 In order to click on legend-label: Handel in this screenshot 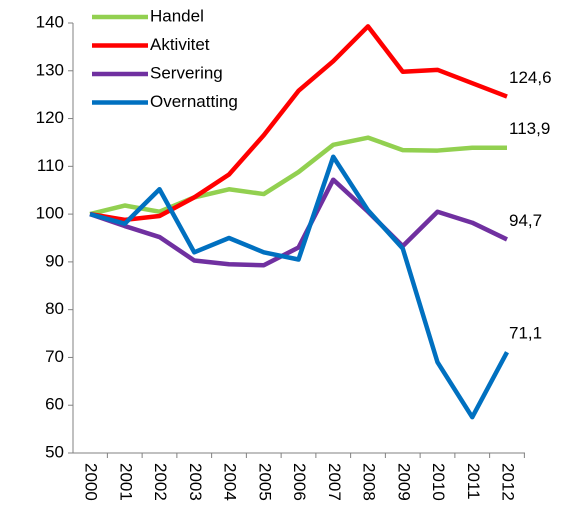, I will do `click(177, 15)`.